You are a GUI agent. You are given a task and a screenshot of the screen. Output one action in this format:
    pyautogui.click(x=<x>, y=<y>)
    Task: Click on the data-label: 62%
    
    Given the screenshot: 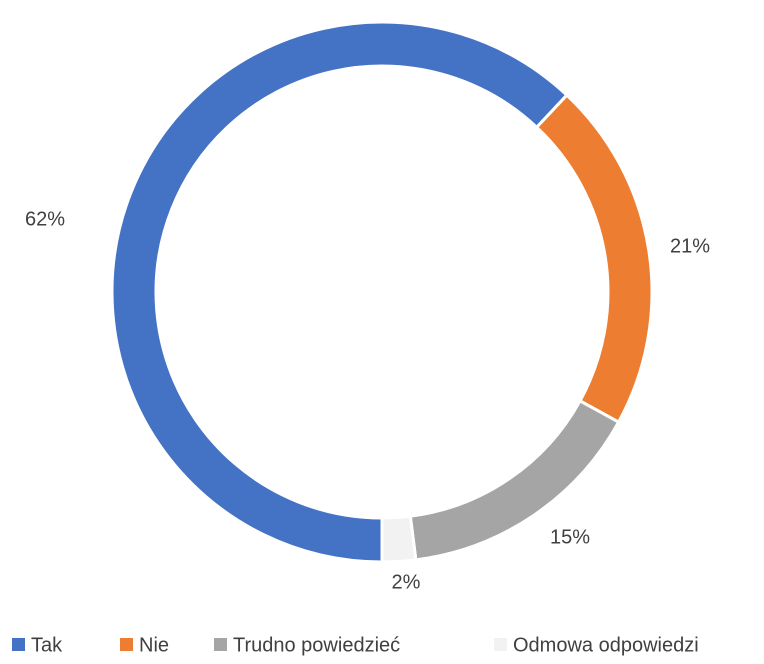 What is the action you would take?
    pyautogui.click(x=45, y=219)
    